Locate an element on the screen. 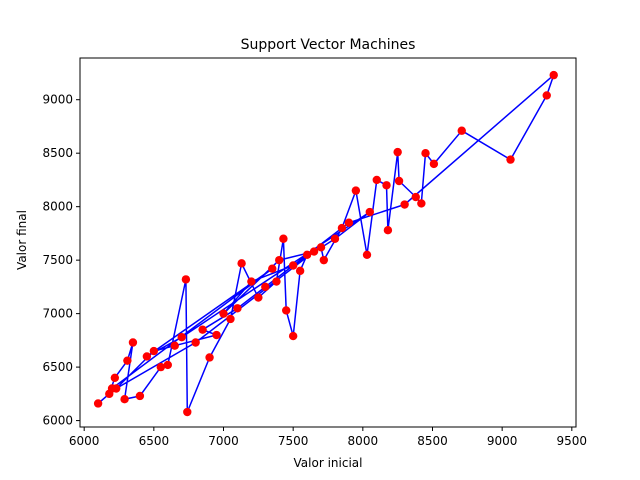 The image size is (640, 480). x-tick-label: 6500 is located at coordinates (154, 441).